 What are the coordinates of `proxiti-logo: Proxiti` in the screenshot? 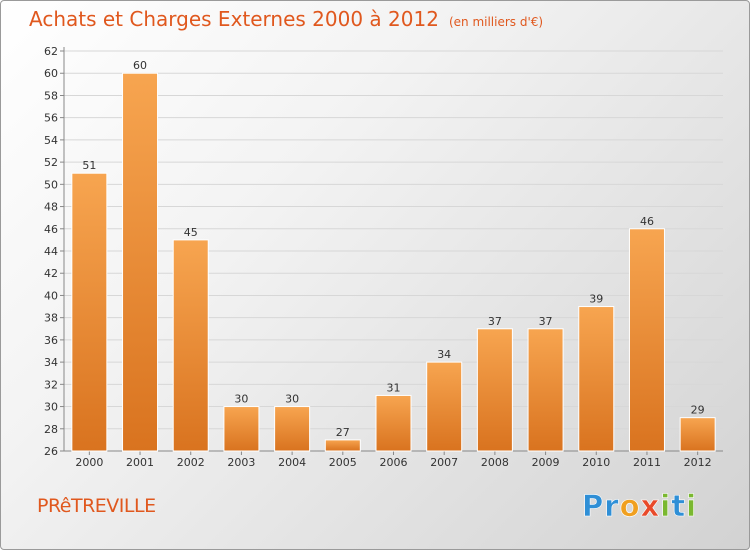 It's located at (640, 506).